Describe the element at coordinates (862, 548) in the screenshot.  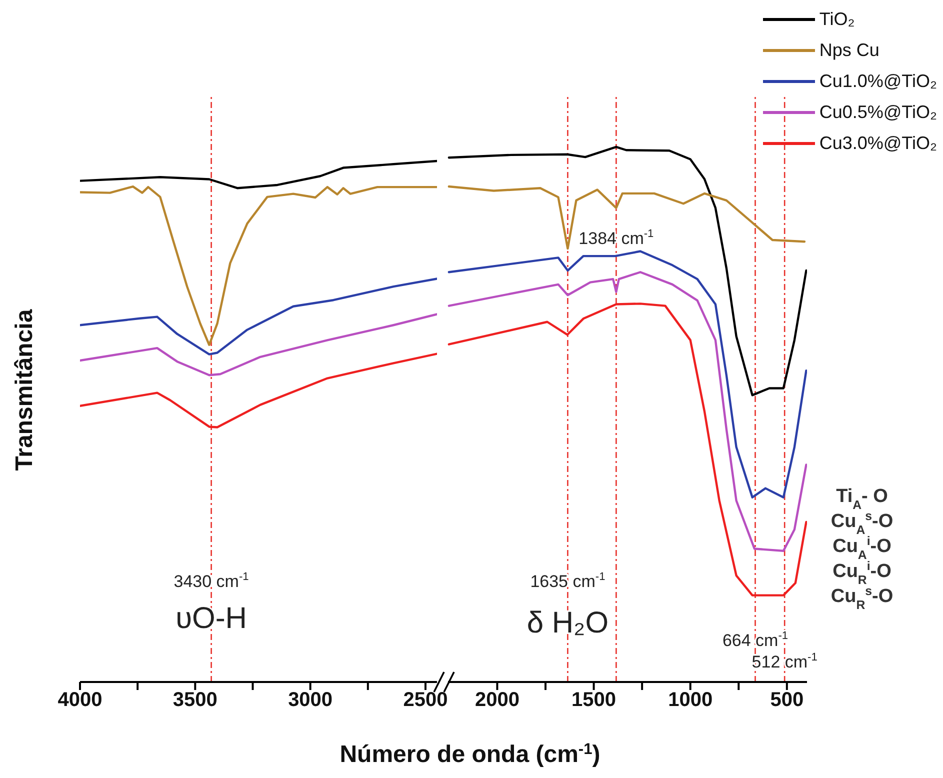
I see `text: Cu$_{A}$$^{i}$-O` at that location.